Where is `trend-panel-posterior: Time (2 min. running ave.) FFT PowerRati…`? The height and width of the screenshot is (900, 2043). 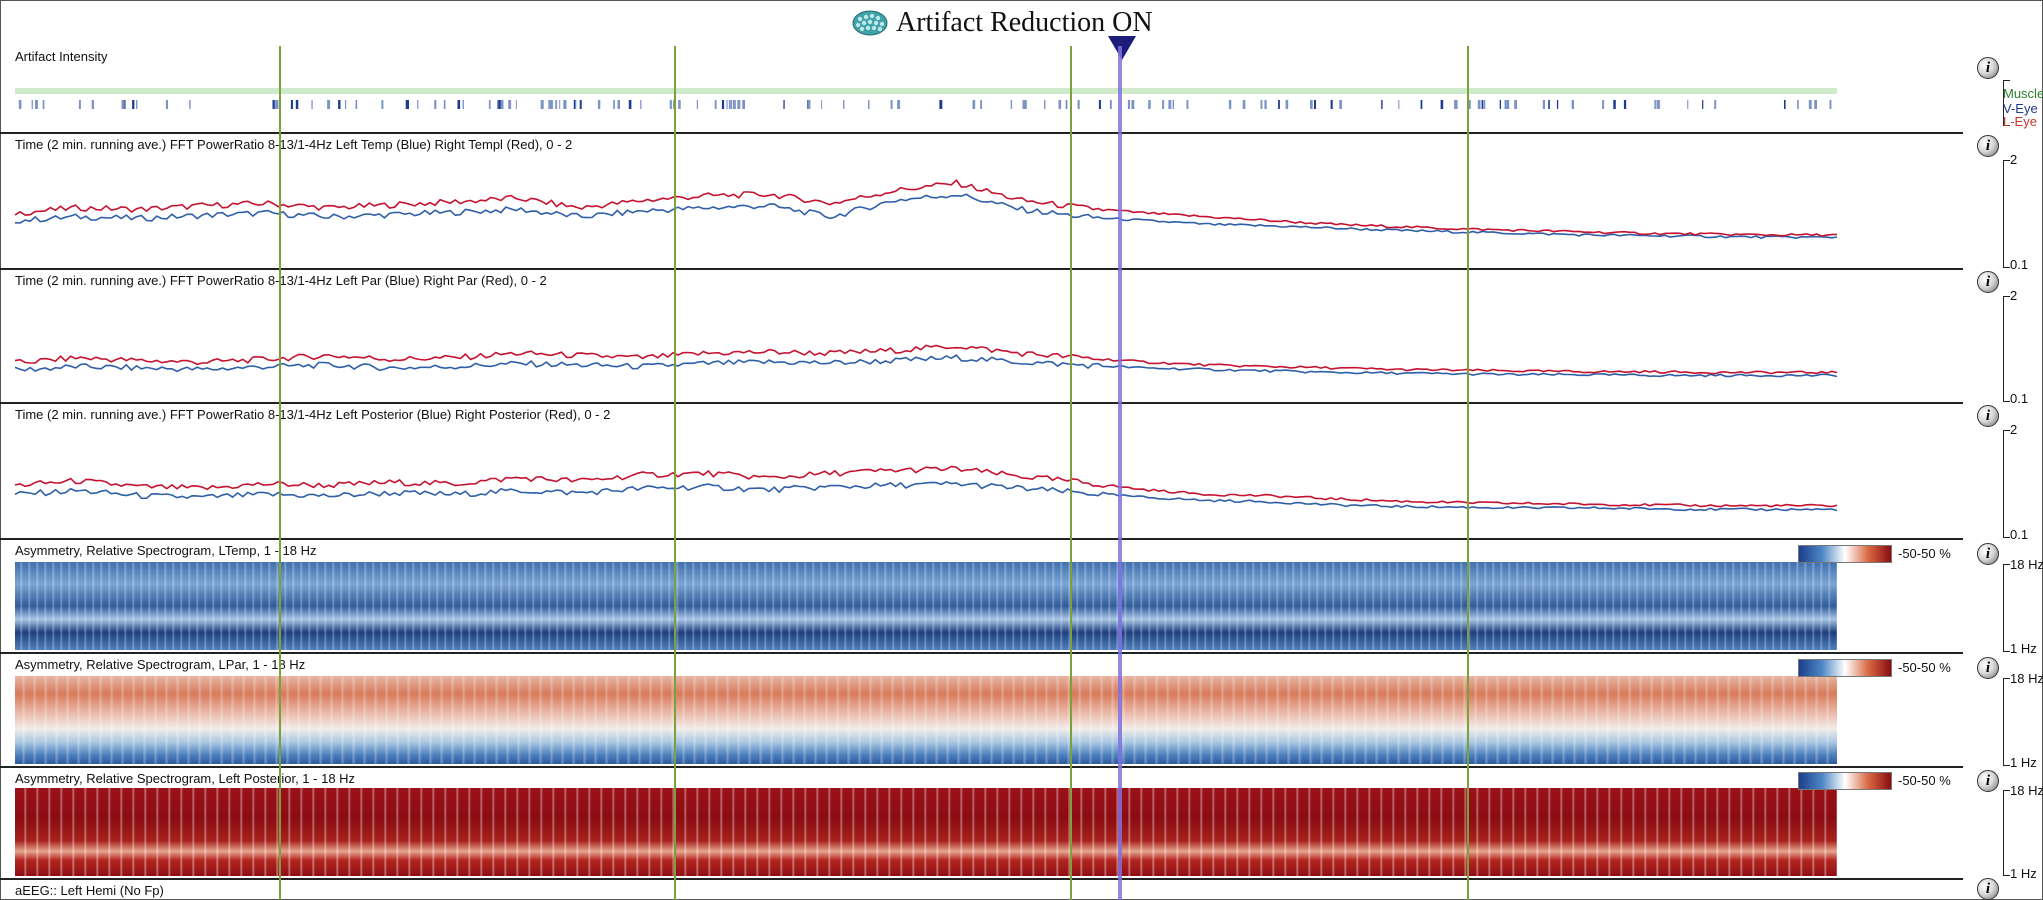 trend-panel-posterior: Time (2 min. running ave.) FFT PowerRati… is located at coordinates (981, 472).